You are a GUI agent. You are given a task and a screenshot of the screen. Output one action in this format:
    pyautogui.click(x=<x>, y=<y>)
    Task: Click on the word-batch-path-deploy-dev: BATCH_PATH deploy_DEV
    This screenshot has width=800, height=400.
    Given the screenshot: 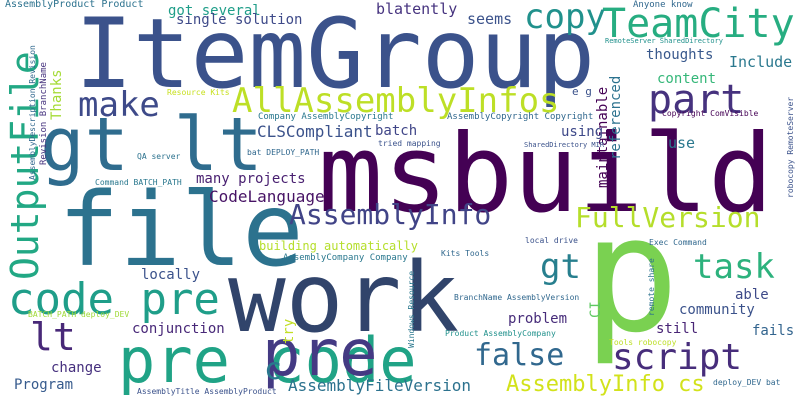 What is the action you would take?
    pyautogui.click(x=79, y=314)
    